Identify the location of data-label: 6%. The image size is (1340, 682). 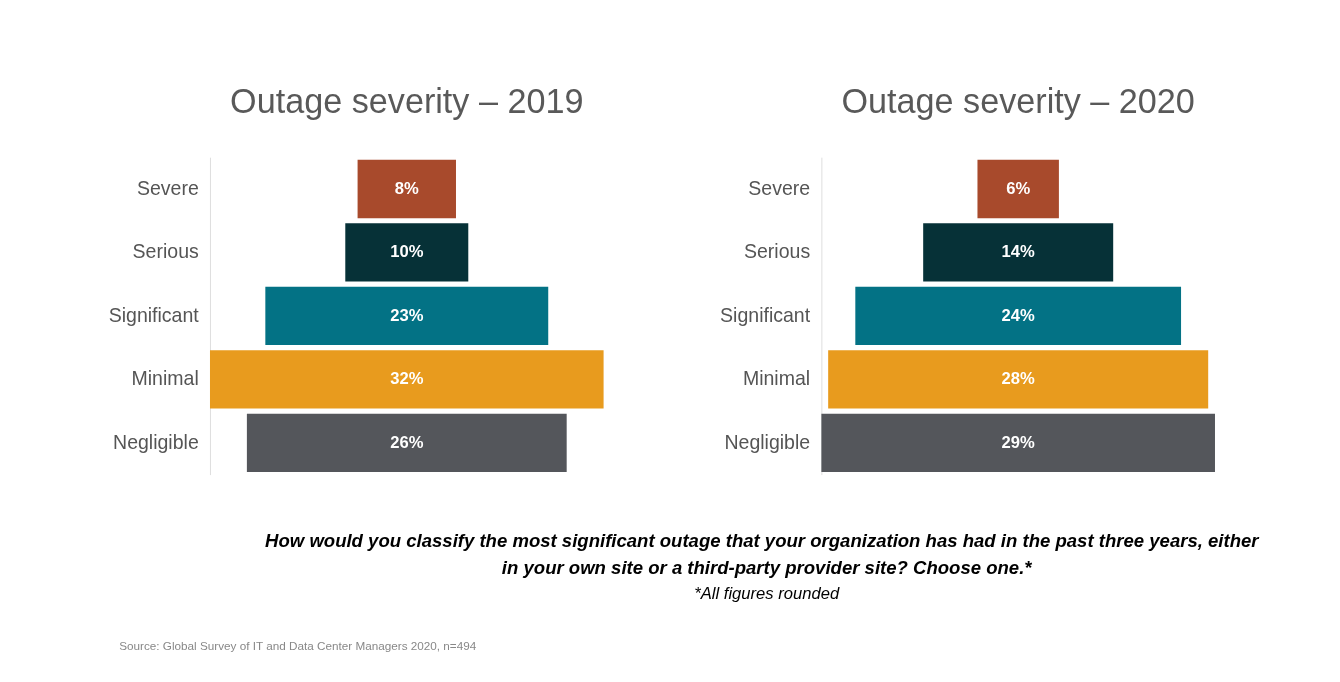
(1018, 188).